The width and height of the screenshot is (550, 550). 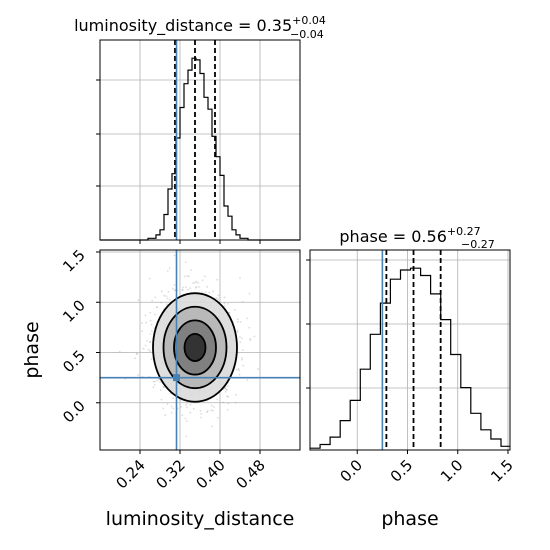 What do you see at coordinates (410, 358) in the screenshot?
I see `right-hist-steps` at bounding box center [410, 358].